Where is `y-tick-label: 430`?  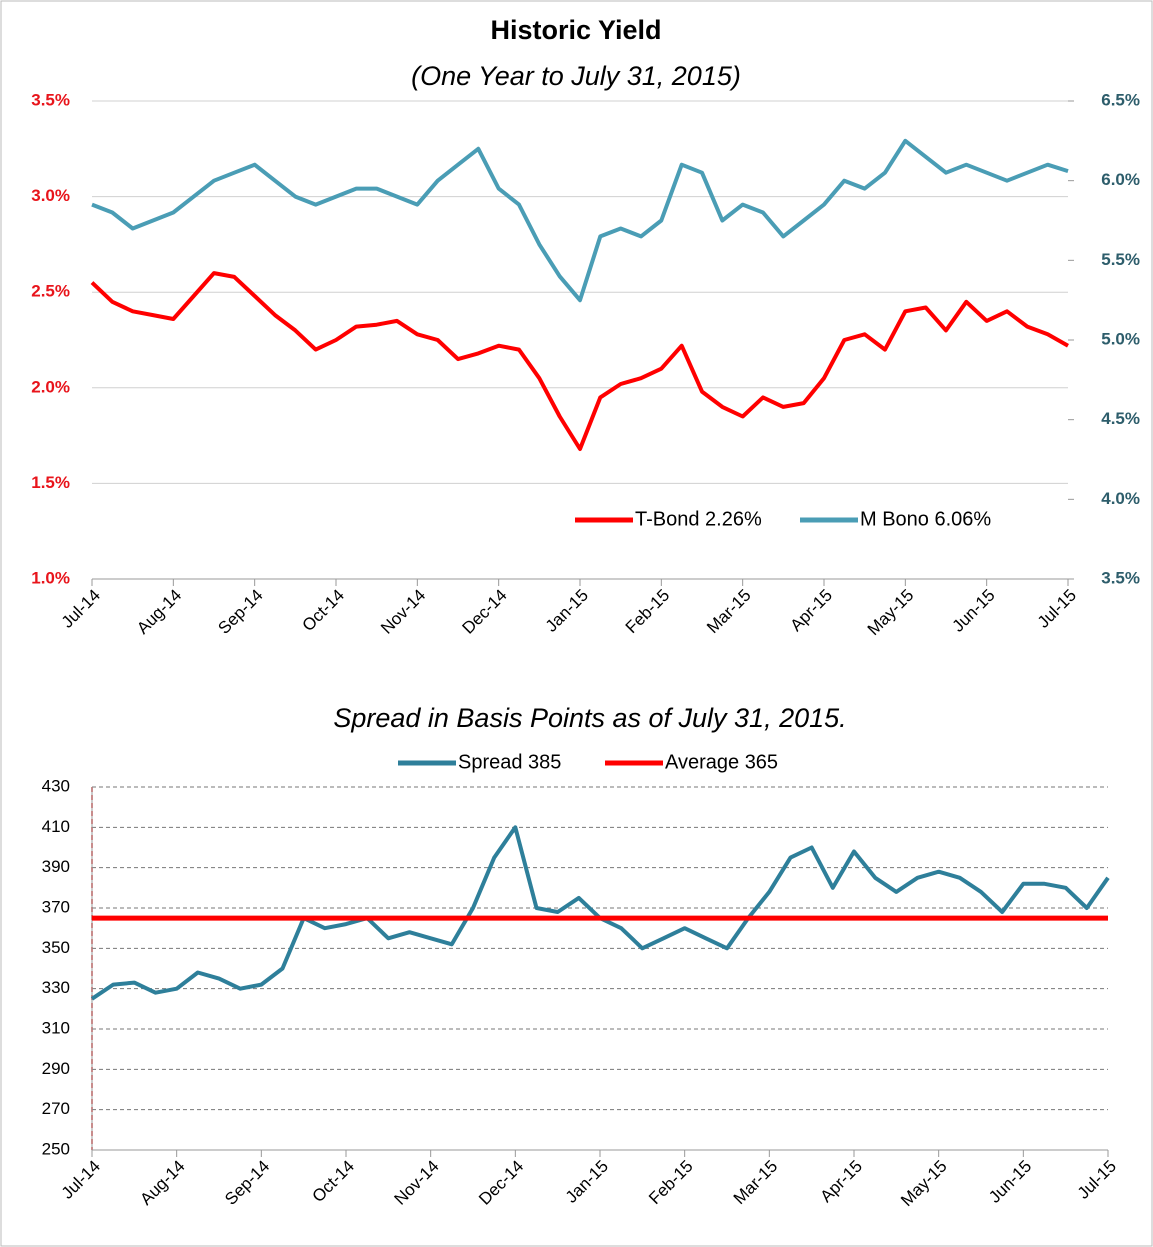
y-tick-label: 430 is located at coordinates (56, 785).